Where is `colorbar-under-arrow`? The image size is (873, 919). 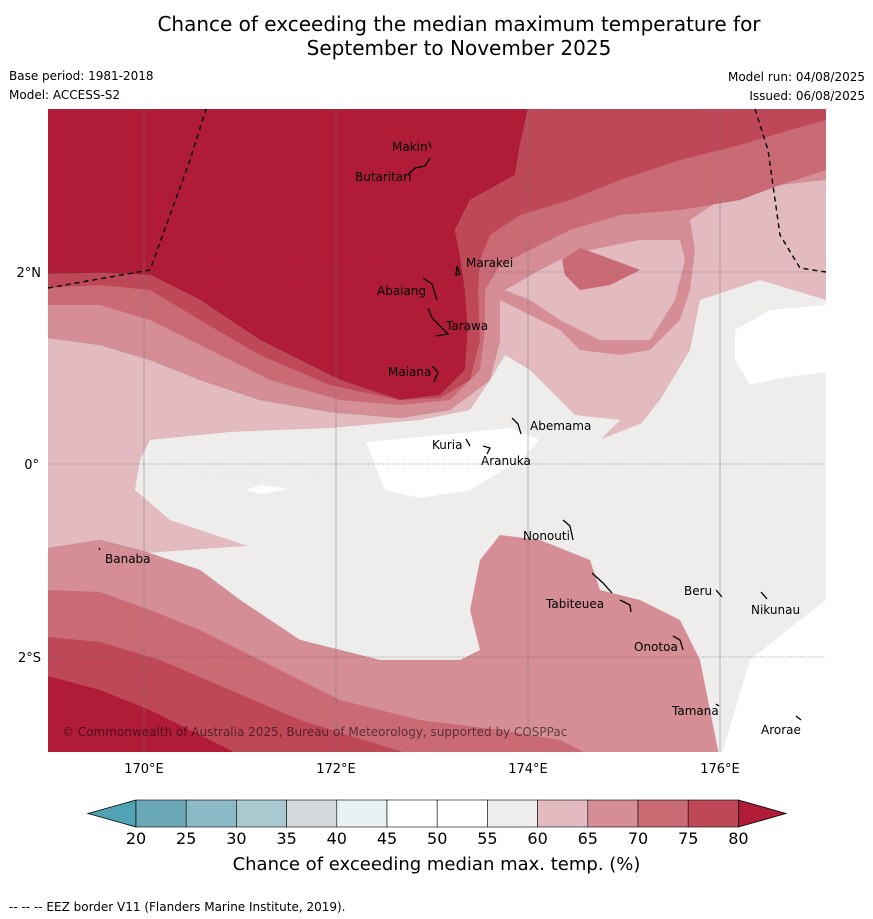 colorbar-under-arrow is located at coordinates (111, 813).